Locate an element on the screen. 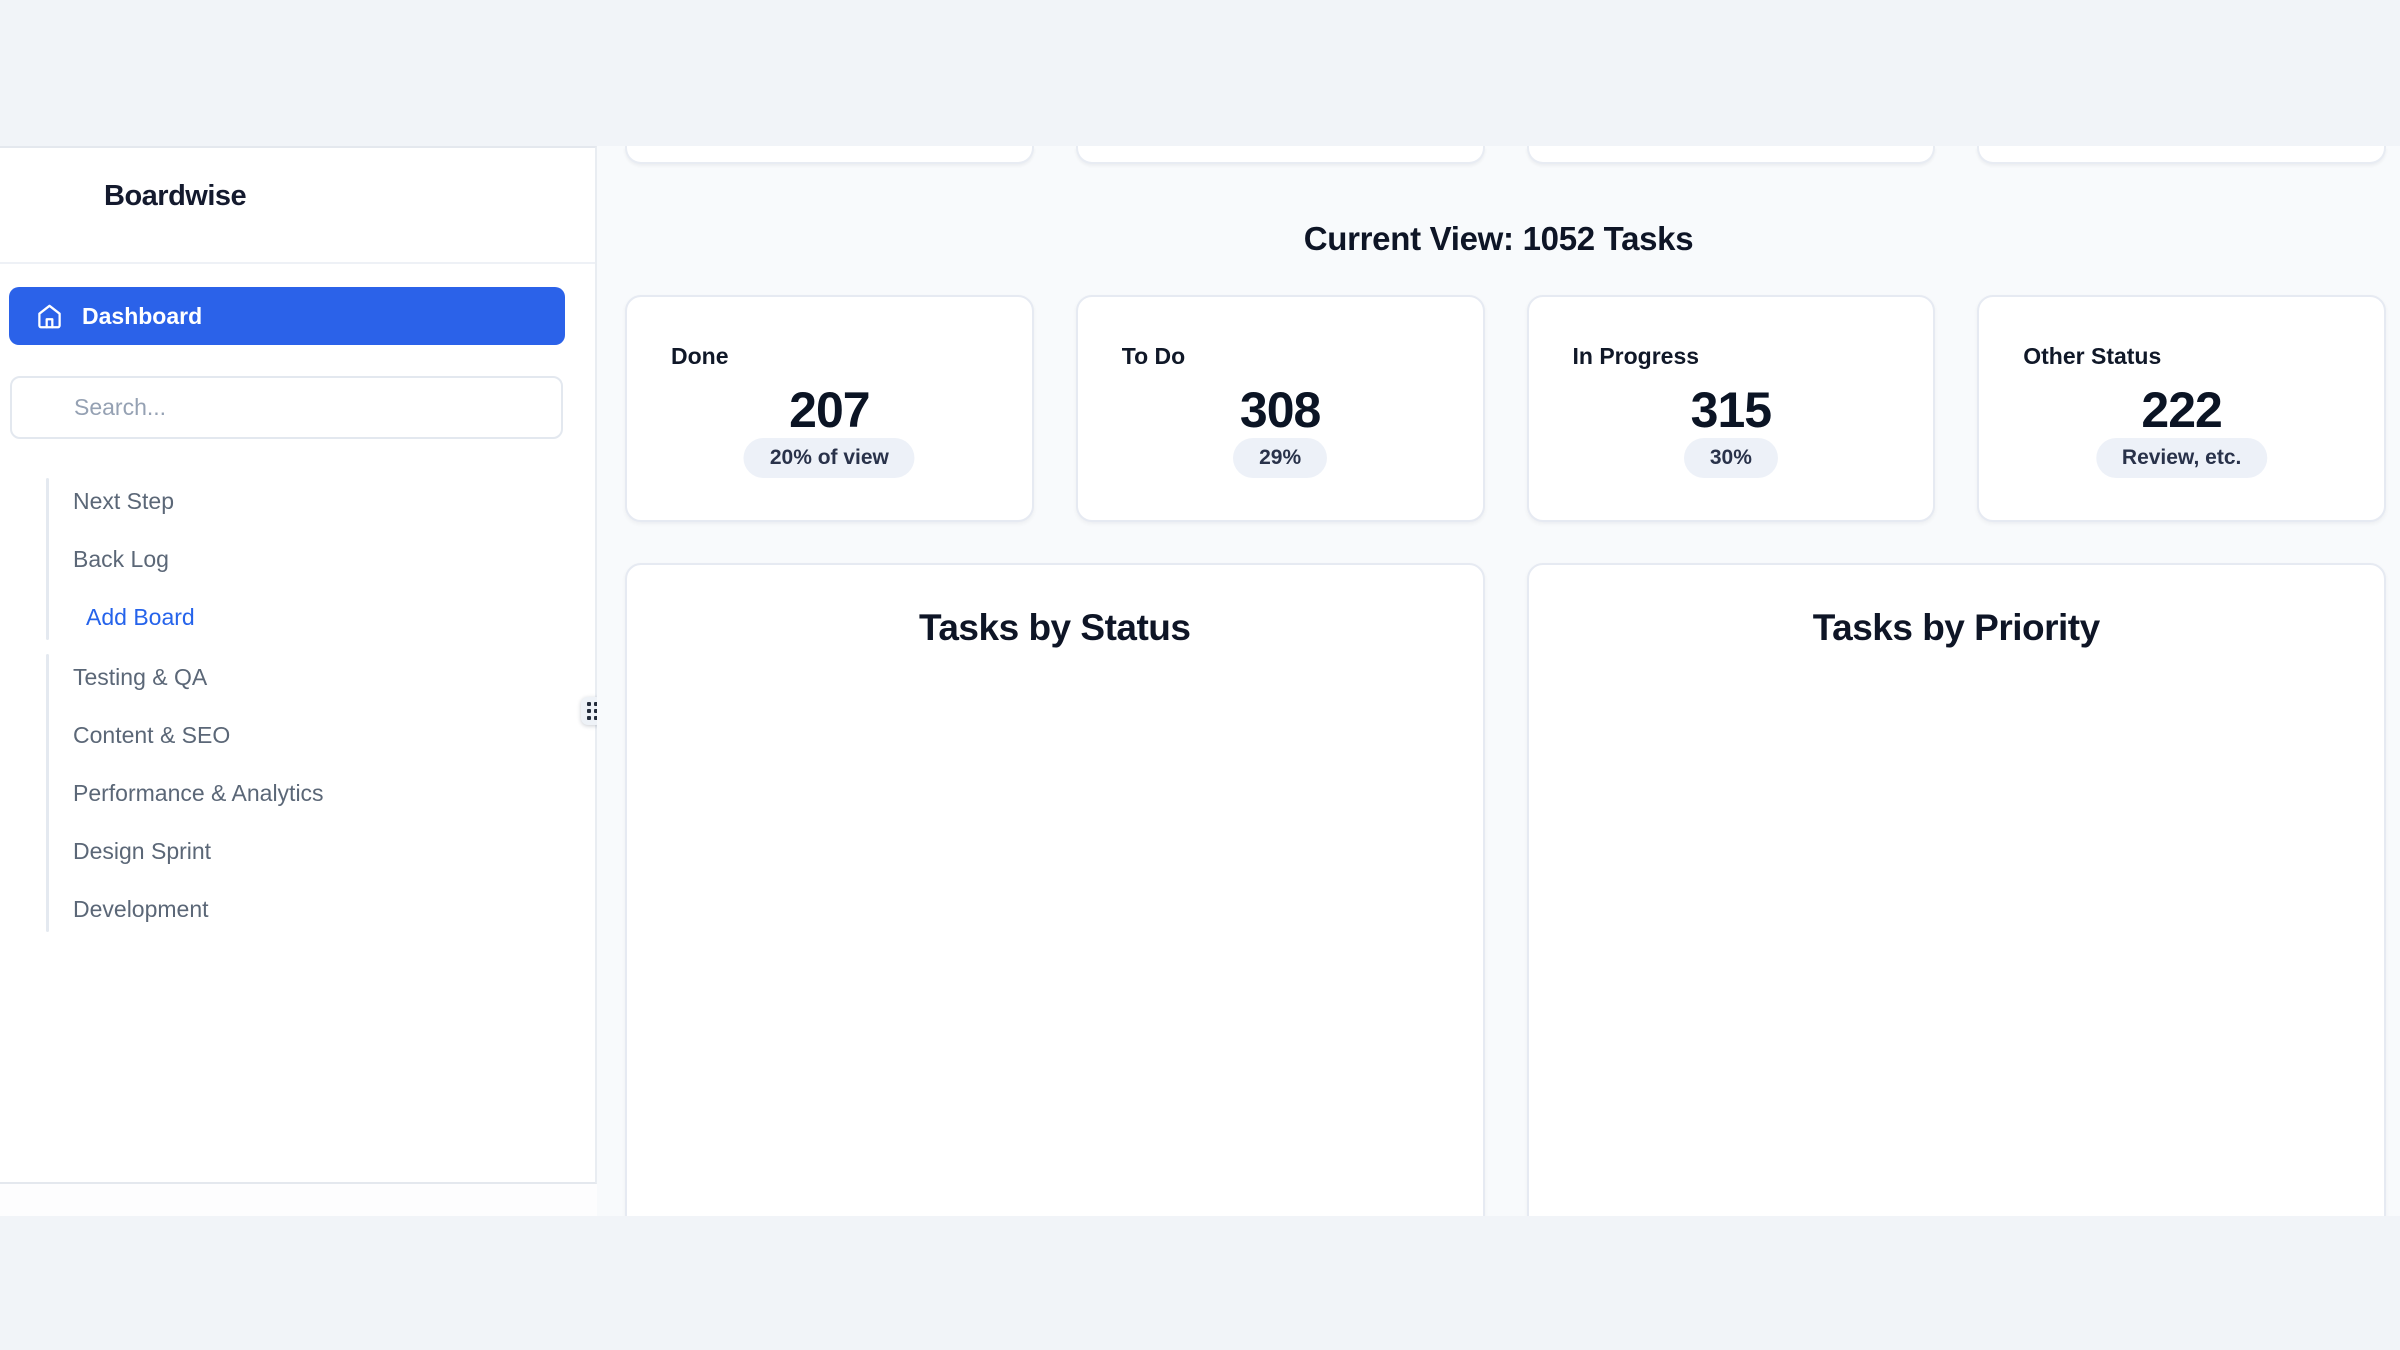  bar-chart is located at coordinates (1055, 938).